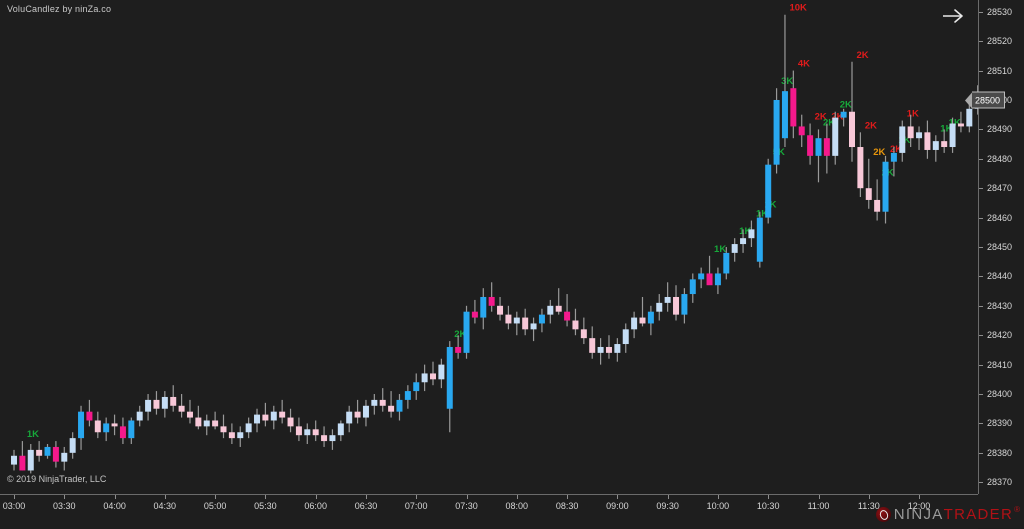 Image resolution: width=1024 pixels, height=529 pixels. I want to click on axis-corner, so click(1001, 511).